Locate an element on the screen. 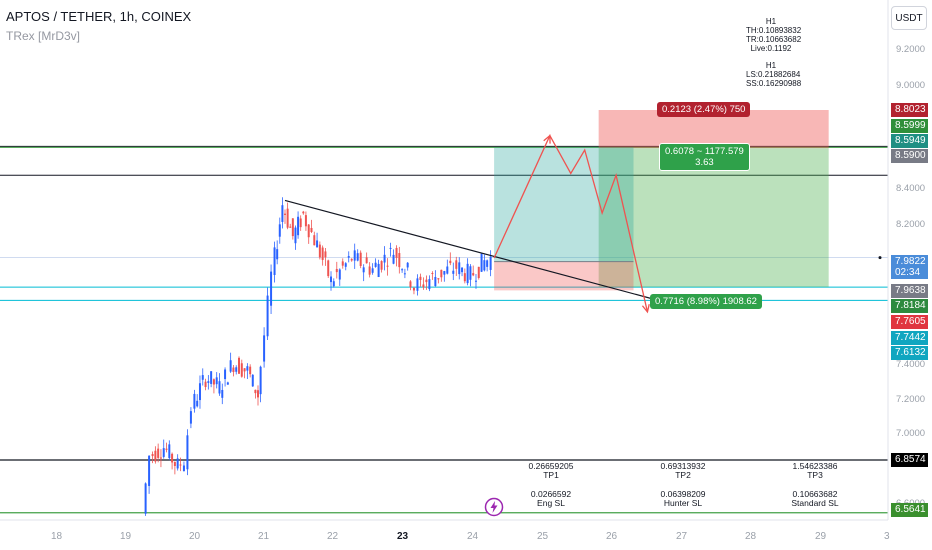 The height and width of the screenshot is (550, 932). time-label: 26 is located at coordinates (612, 536).